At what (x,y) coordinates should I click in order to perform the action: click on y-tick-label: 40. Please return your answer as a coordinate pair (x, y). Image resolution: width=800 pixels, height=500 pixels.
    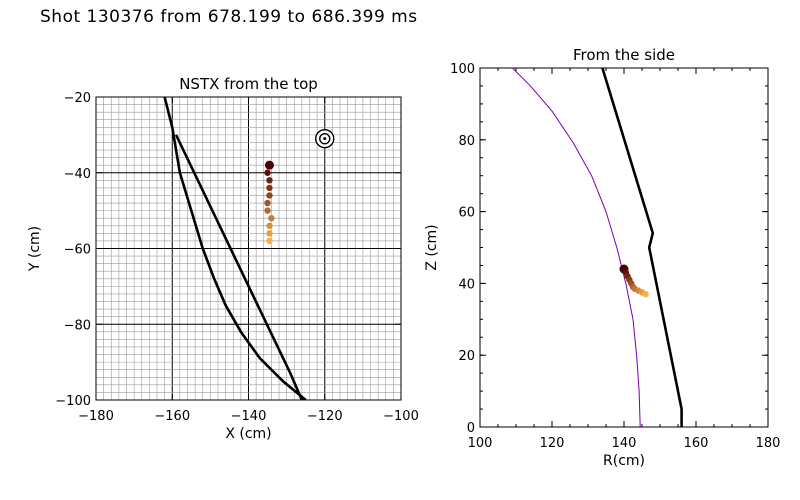
    Looking at the image, I should click on (466, 284).